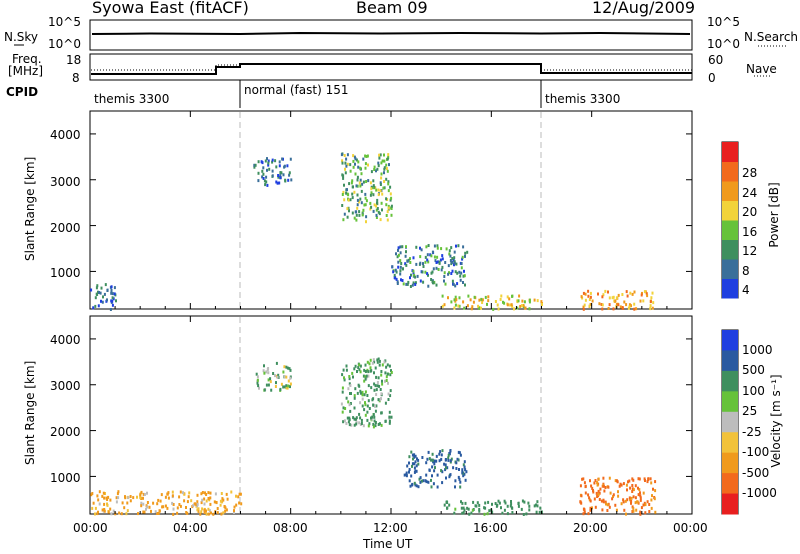 This screenshot has width=800, height=554. Describe the element at coordinates (388, 544) in the screenshot. I see `xaxis-label: Time UT` at that location.